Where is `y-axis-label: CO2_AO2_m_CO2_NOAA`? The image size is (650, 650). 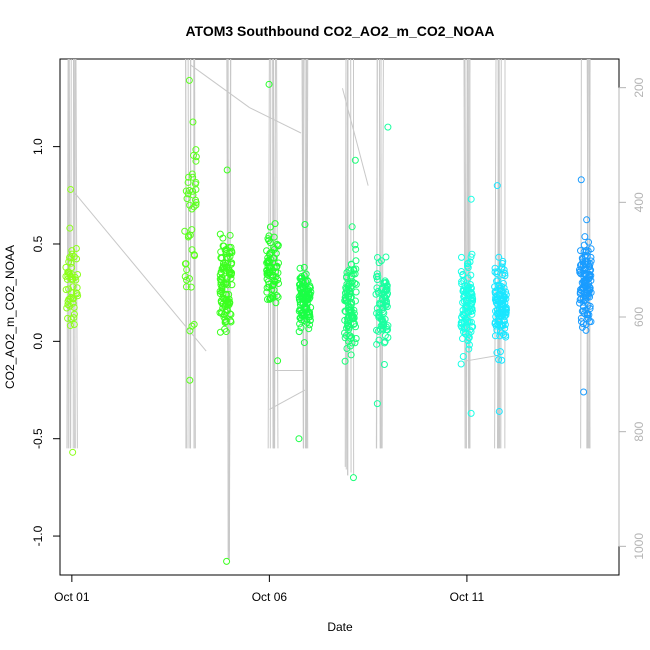
y-axis-label: CO2_AO2_m_CO2_NOAA is located at coordinates (10, 317).